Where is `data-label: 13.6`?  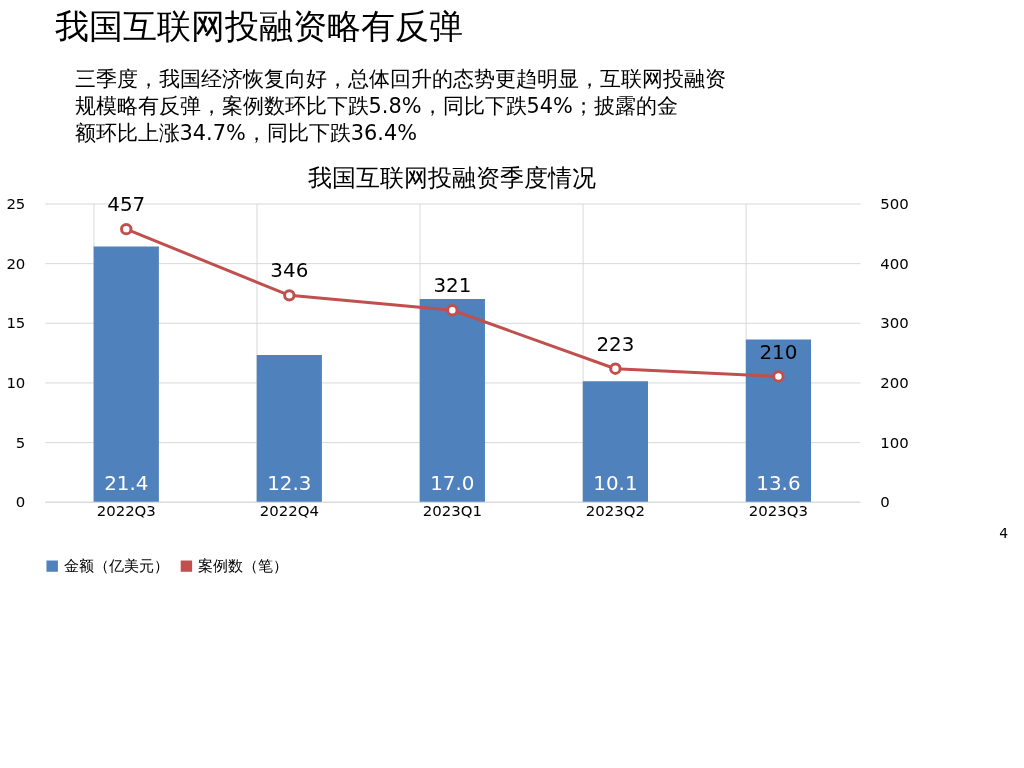
data-label: 13.6 is located at coordinates (778, 483).